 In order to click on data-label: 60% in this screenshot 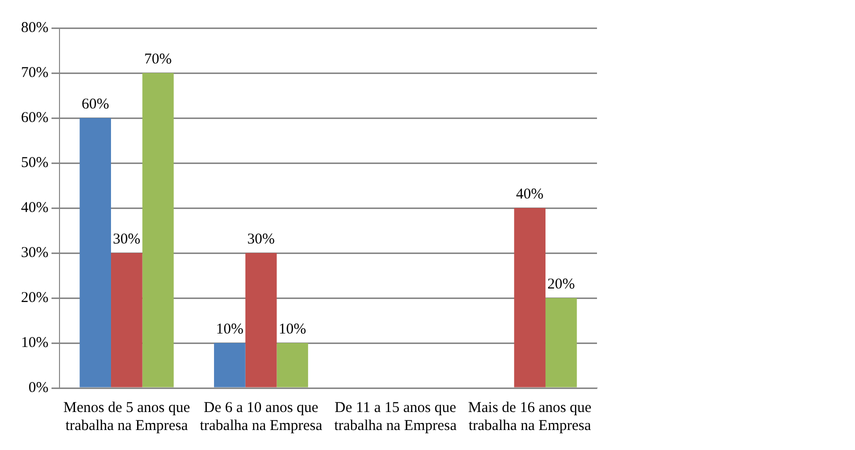, I will do `click(96, 104)`.